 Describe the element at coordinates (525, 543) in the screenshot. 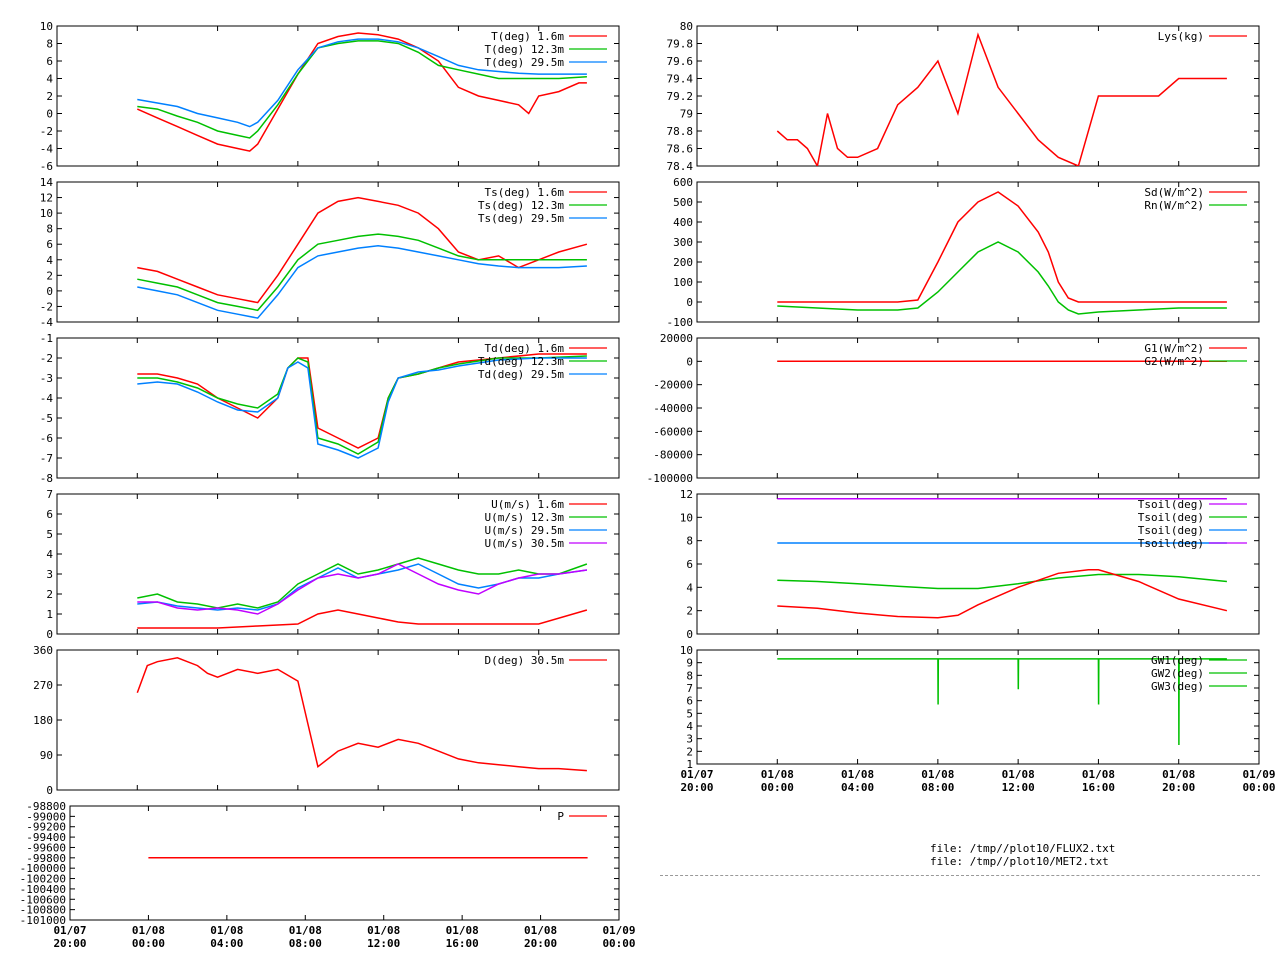

I see `legend-label: U(m/s) 30.5m` at that location.